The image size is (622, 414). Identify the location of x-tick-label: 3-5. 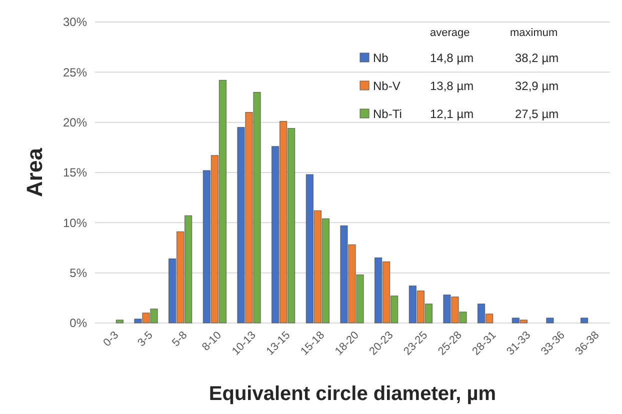
(146, 339).